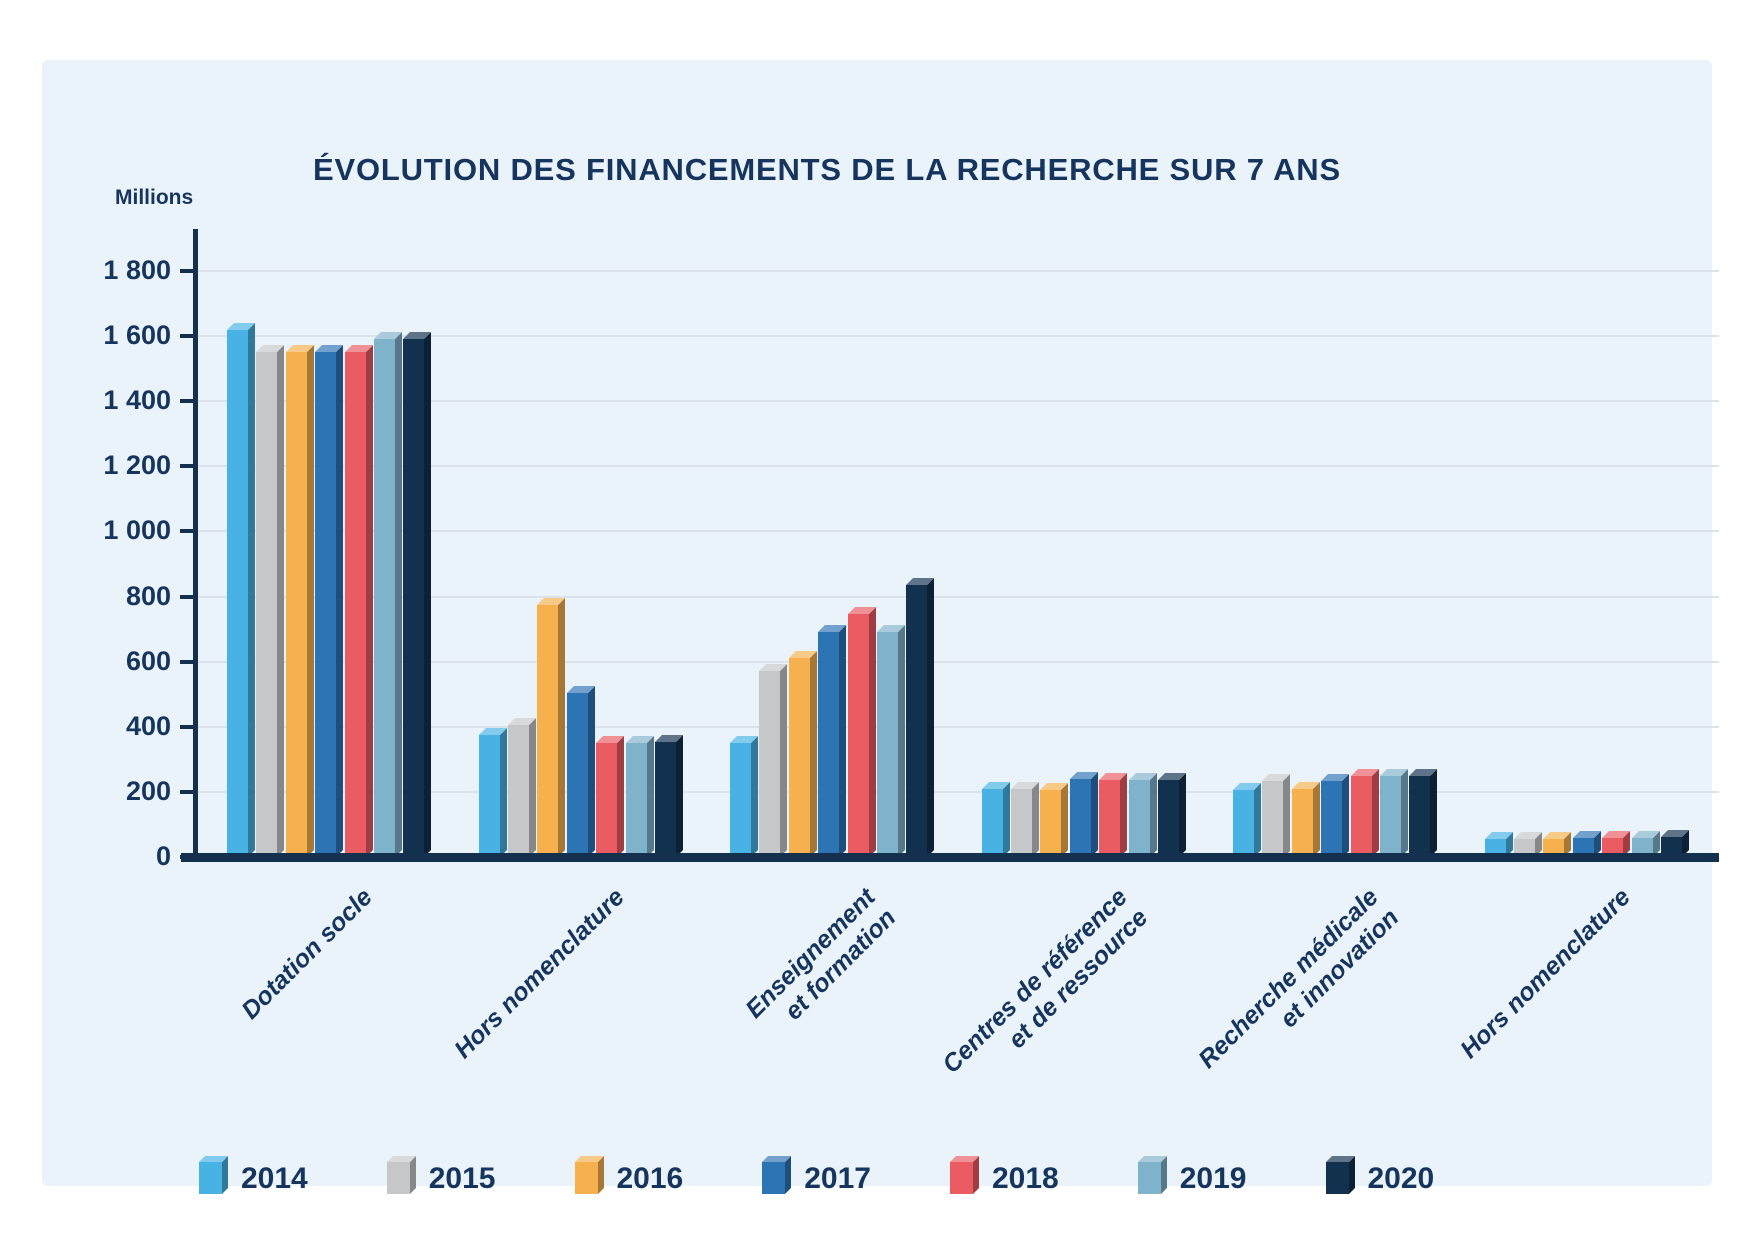 Image resolution: width=1754 pixels, height=1240 pixels. Describe the element at coordinates (650, 1178) in the screenshot. I see `legend-label: 2016` at that location.